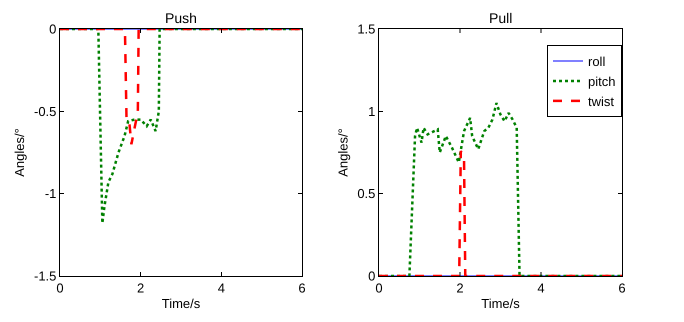  Describe the element at coordinates (601, 101) in the screenshot. I see `legend-label: twist` at that location.